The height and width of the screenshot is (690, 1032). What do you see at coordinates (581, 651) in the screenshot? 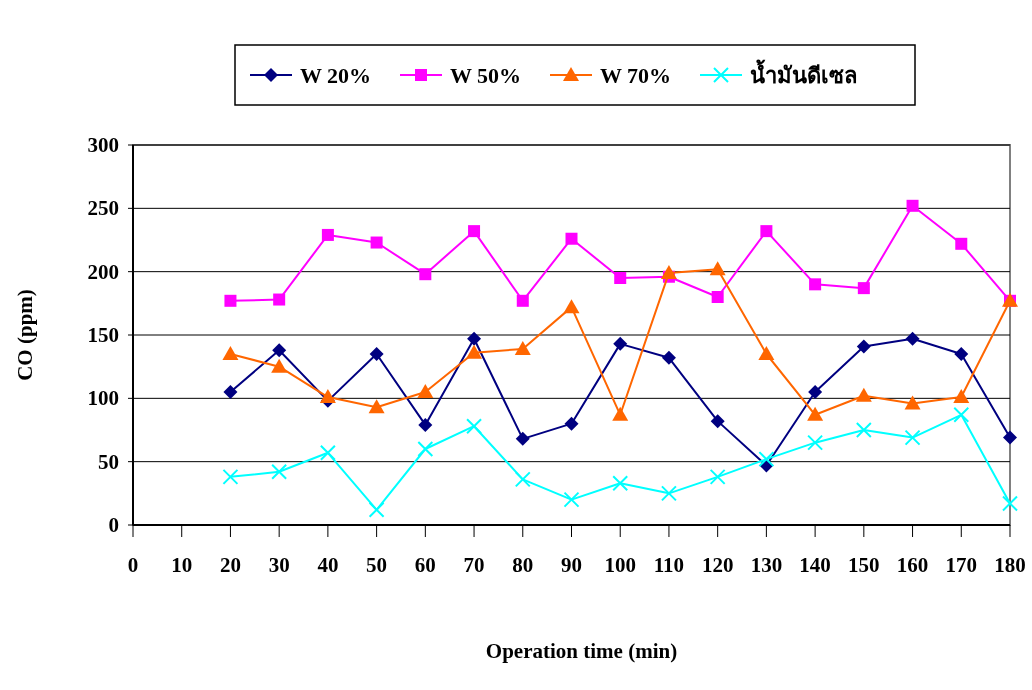
I see `x-axis-title: Operation time (min)` at bounding box center [581, 651].